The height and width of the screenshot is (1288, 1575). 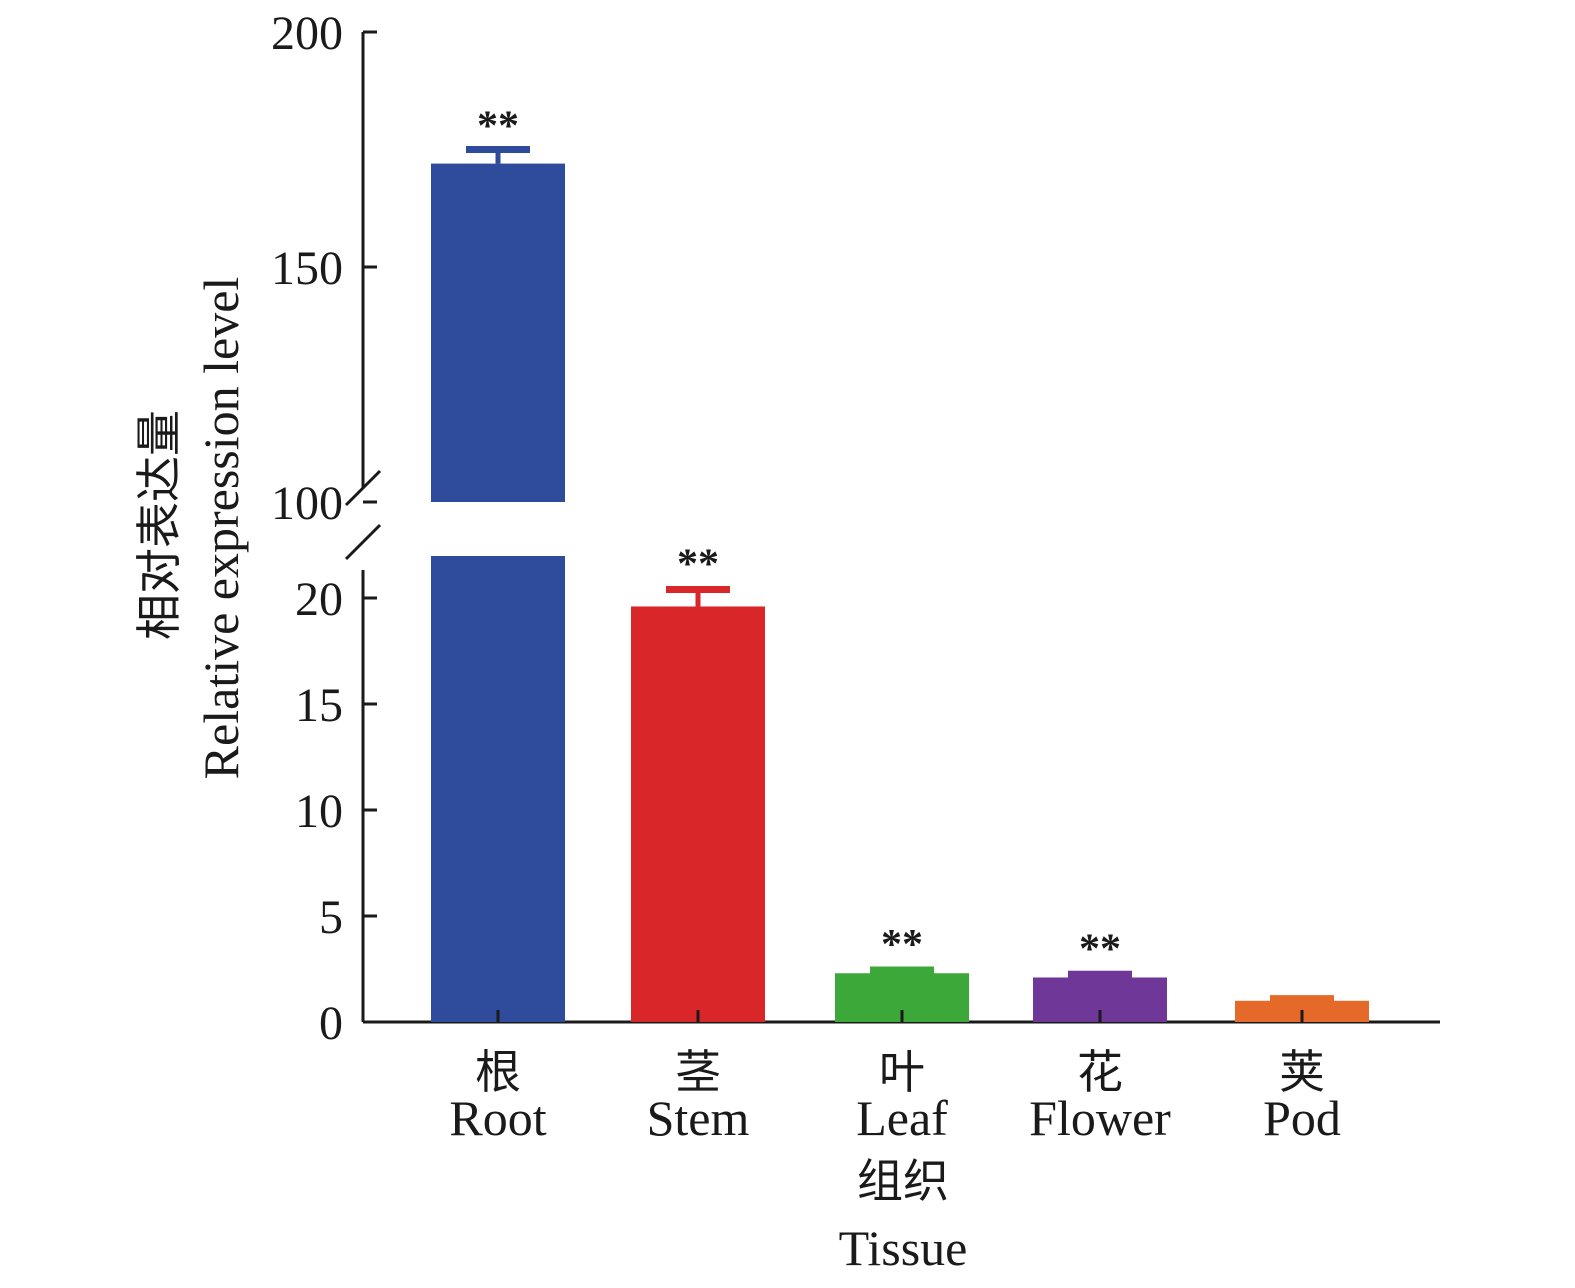 I want to click on x-tick-label-en: Stem, so click(x=698, y=1118).